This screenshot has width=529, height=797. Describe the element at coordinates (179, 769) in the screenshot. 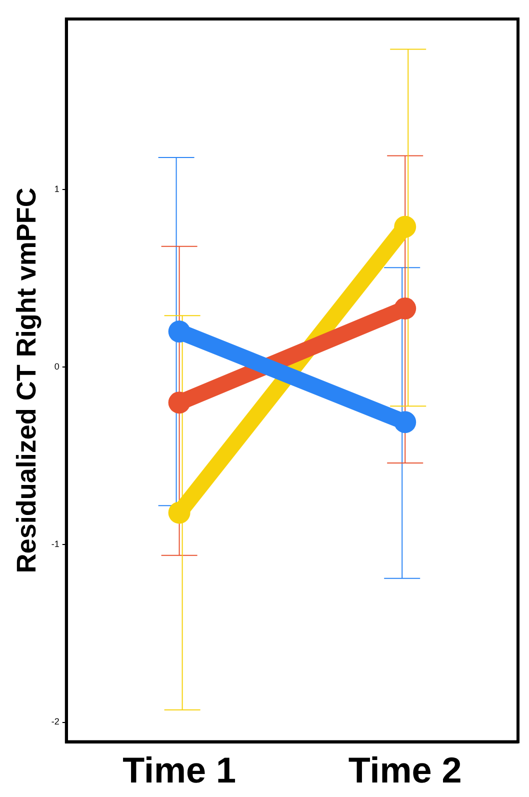

I see `x-tick-label: Time 1` at that location.